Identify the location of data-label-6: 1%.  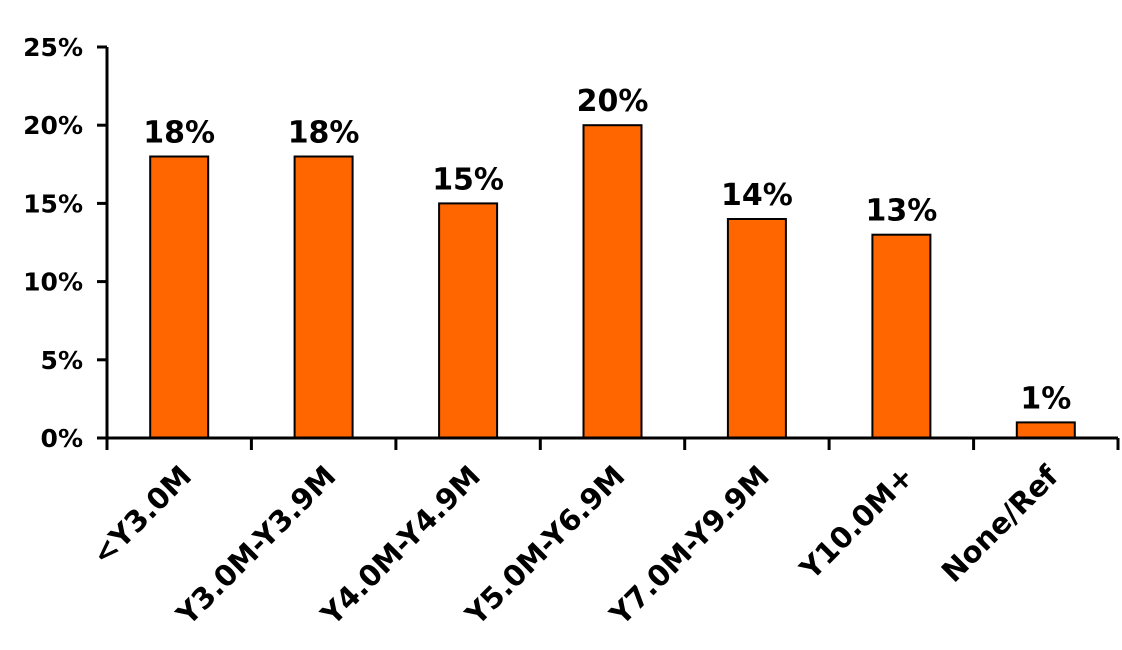
(1045, 398).